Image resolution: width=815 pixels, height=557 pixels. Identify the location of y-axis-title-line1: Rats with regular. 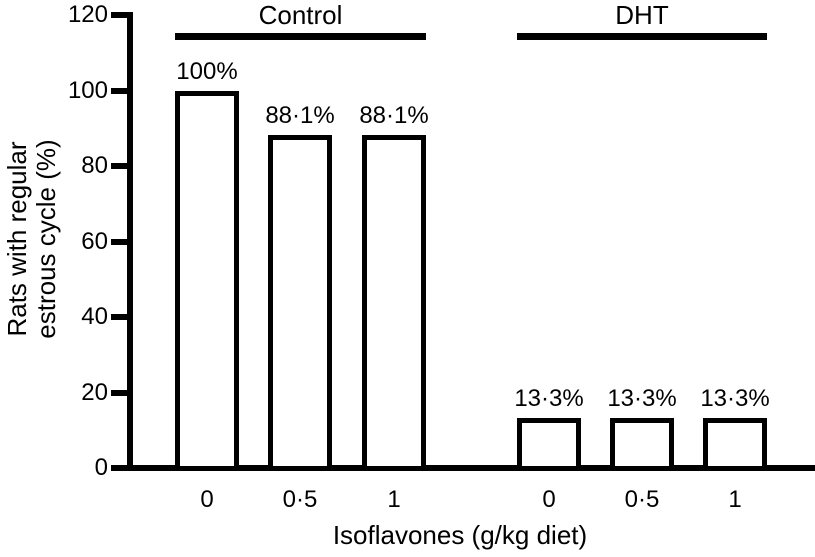
(17, 239).